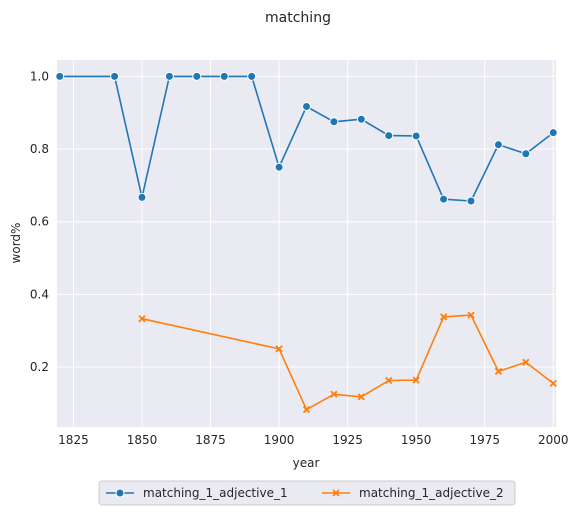 Image resolution: width=575 pixels, height=515 pixels. I want to click on x-tick-label: 1950, so click(416, 440).